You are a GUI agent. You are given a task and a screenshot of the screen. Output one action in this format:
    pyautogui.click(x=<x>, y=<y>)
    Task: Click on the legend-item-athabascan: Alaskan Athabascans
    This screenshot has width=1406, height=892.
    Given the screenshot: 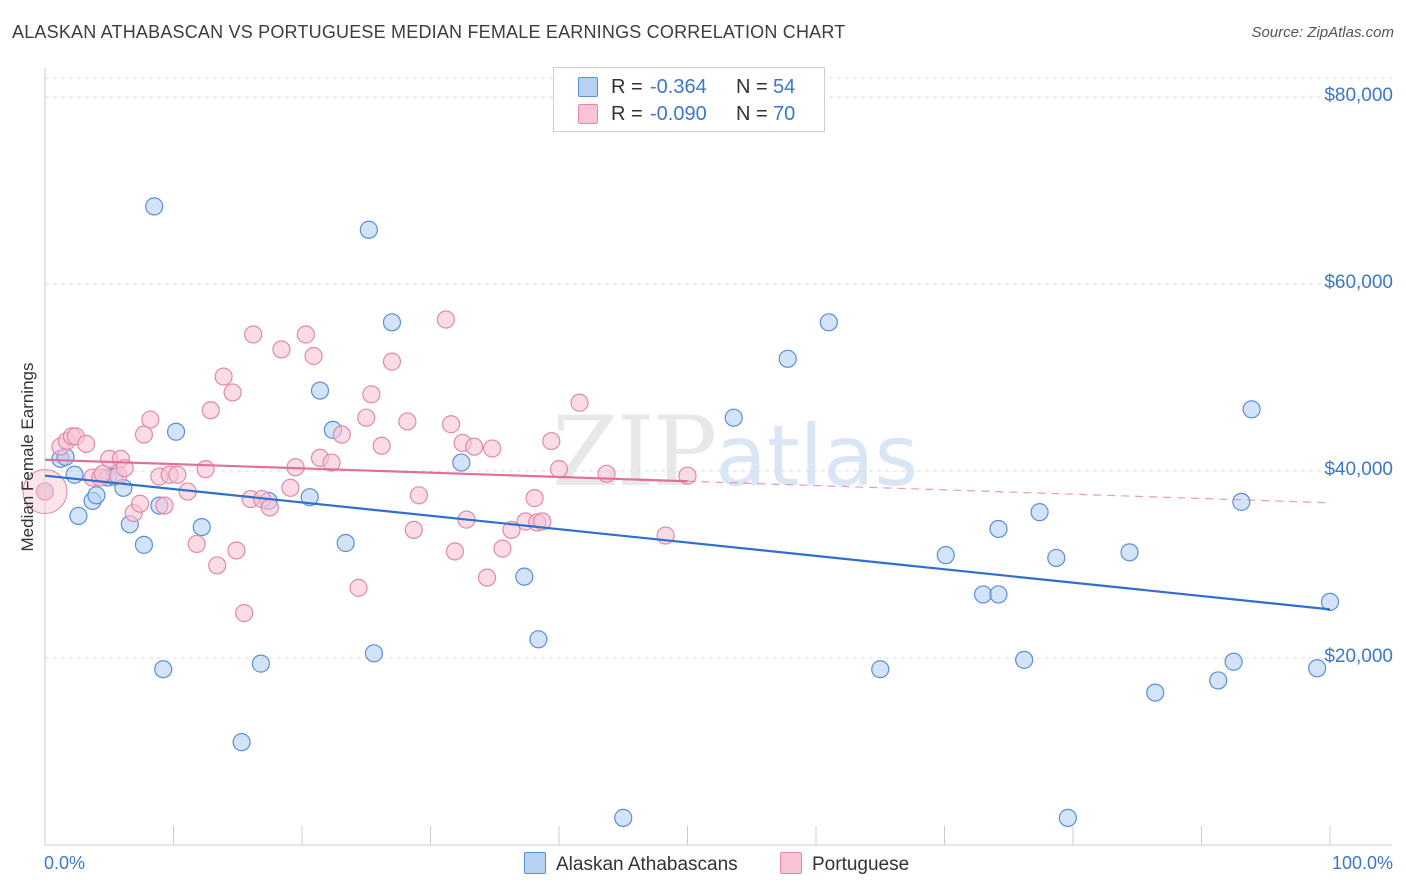 What is the action you would take?
    pyautogui.click(x=631, y=864)
    